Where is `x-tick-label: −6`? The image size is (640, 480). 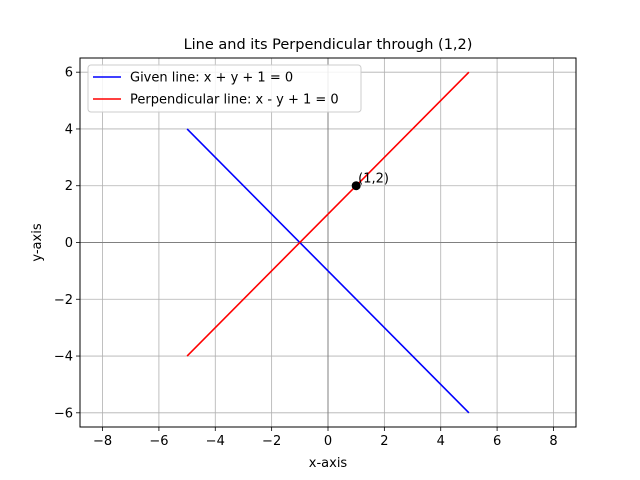 x-tick-label: −6 is located at coordinates (158, 441).